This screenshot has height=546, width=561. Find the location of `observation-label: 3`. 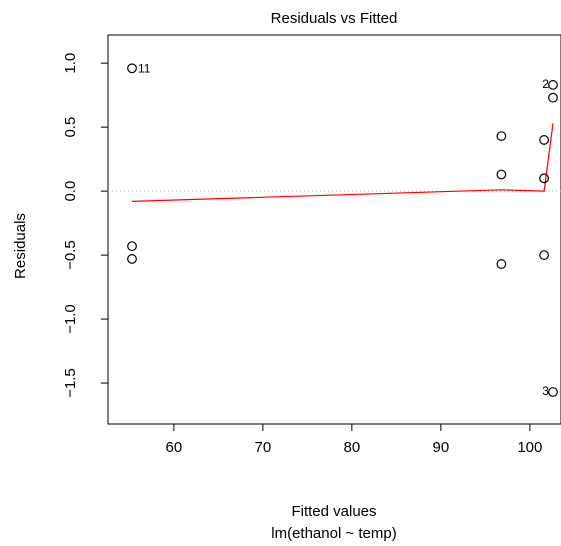

observation-label: 3 is located at coordinates (545, 391).